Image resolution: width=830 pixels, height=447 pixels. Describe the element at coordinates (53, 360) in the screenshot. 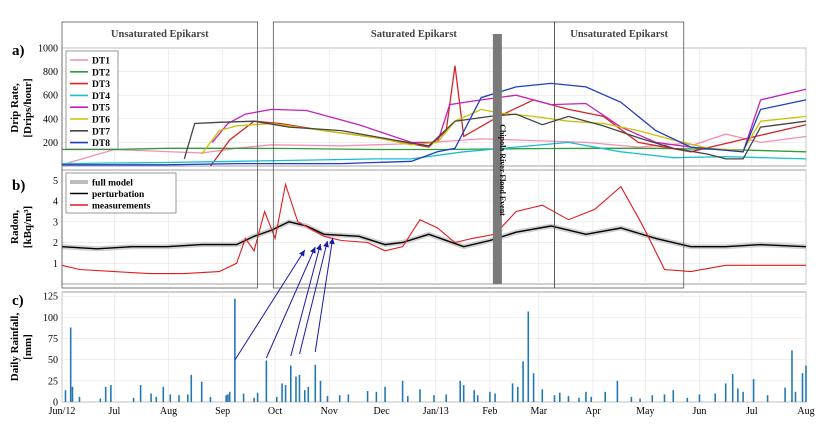

I see `y-tick-label: 50` at that location.